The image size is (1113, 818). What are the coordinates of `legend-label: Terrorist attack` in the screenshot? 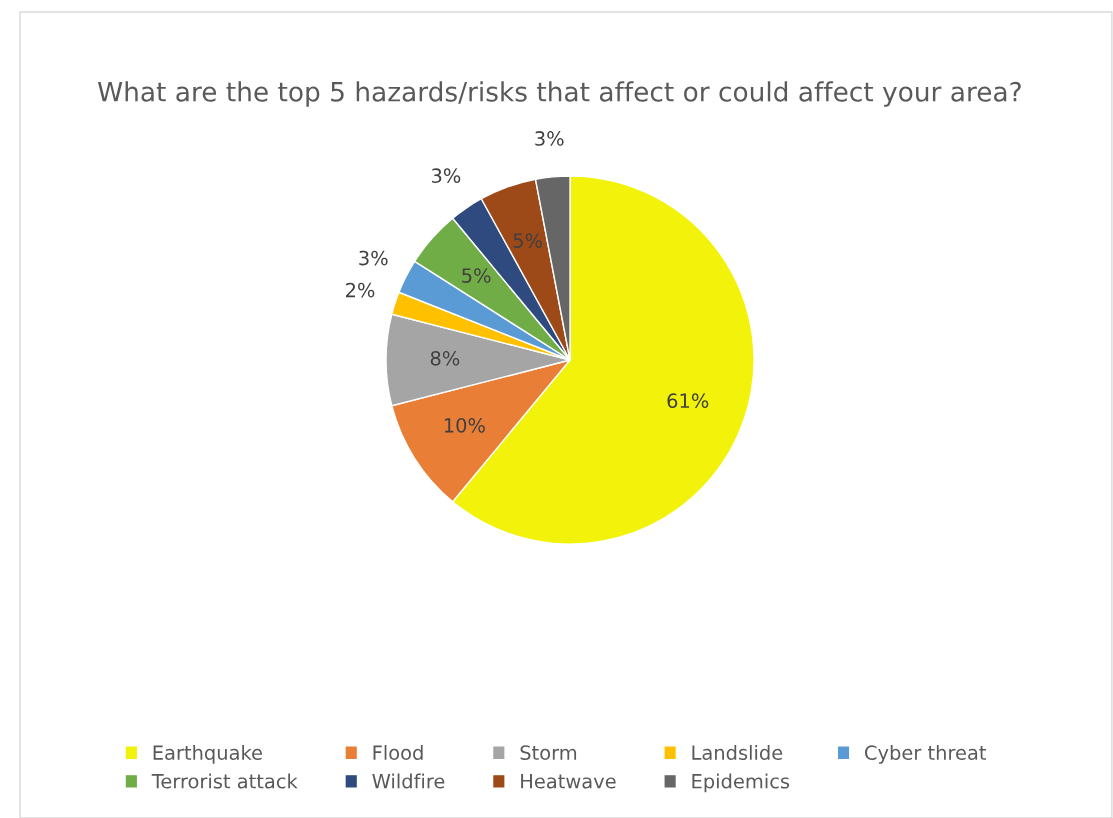 It's located at (224, 781).